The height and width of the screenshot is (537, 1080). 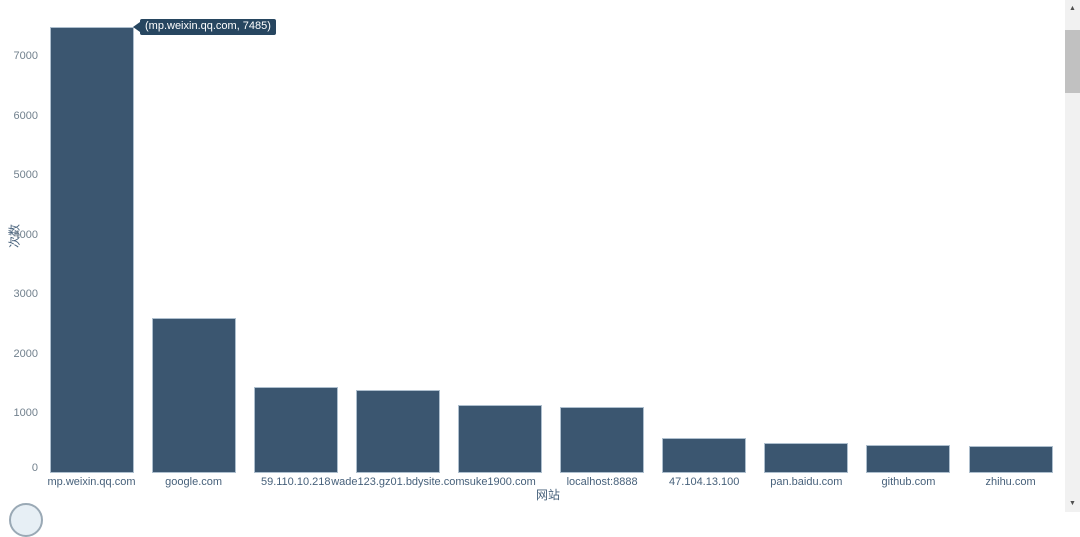 What do you see at coordinates (25, 294) in the screenshot?
I see `y-tick-label: 3000` at bounding box center [25, 294].